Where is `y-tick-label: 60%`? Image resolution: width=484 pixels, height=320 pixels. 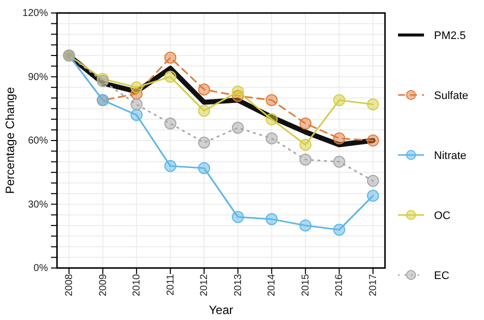 y-tick-label: 60% is located at coordinates (38, 141).